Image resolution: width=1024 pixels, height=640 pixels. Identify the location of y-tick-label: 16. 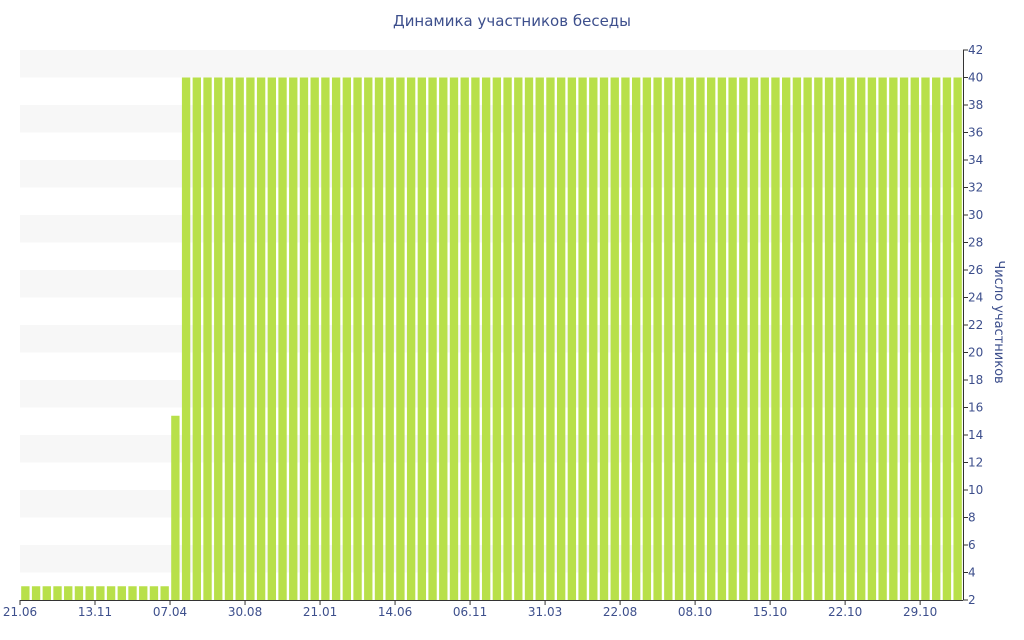
(975, 408).